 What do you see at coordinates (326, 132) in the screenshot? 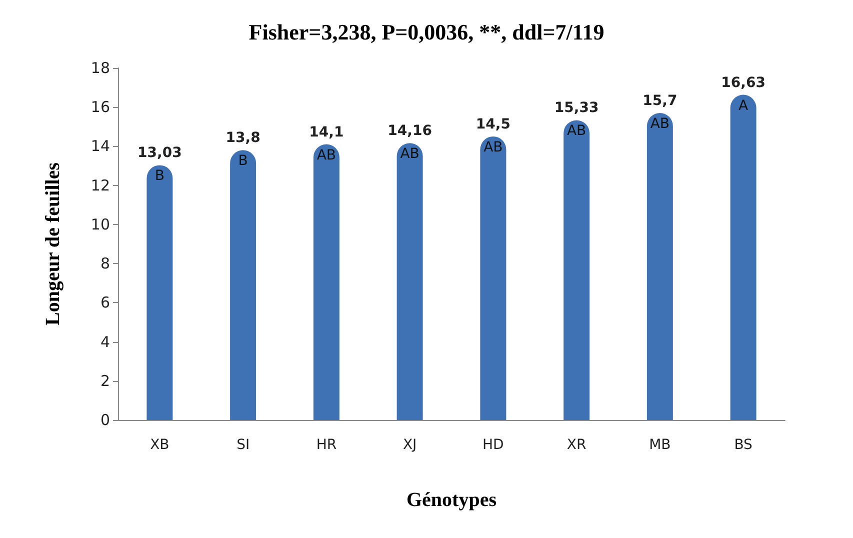
I see `data-label: 14,1` at bounding box center [326, 132].